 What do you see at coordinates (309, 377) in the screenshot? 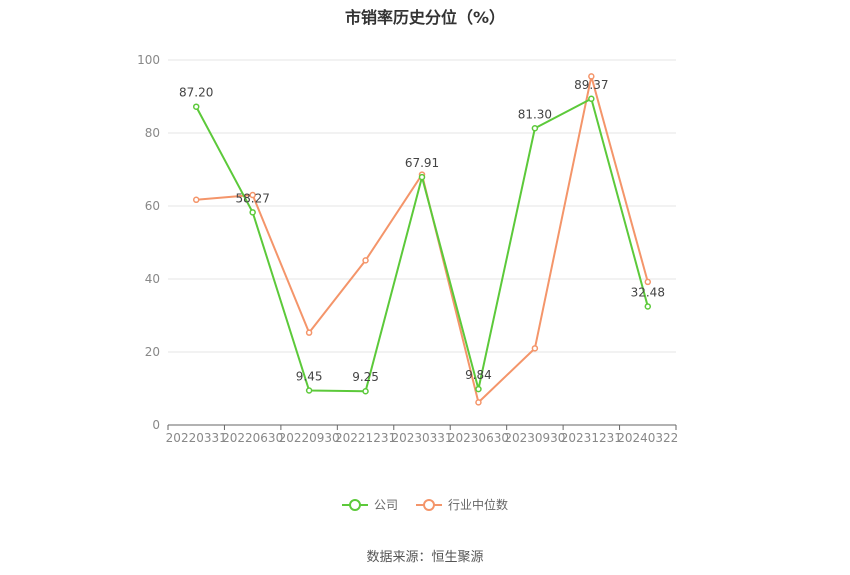
I see `data-label-2: 9.45` at bounding box center [309, 377].